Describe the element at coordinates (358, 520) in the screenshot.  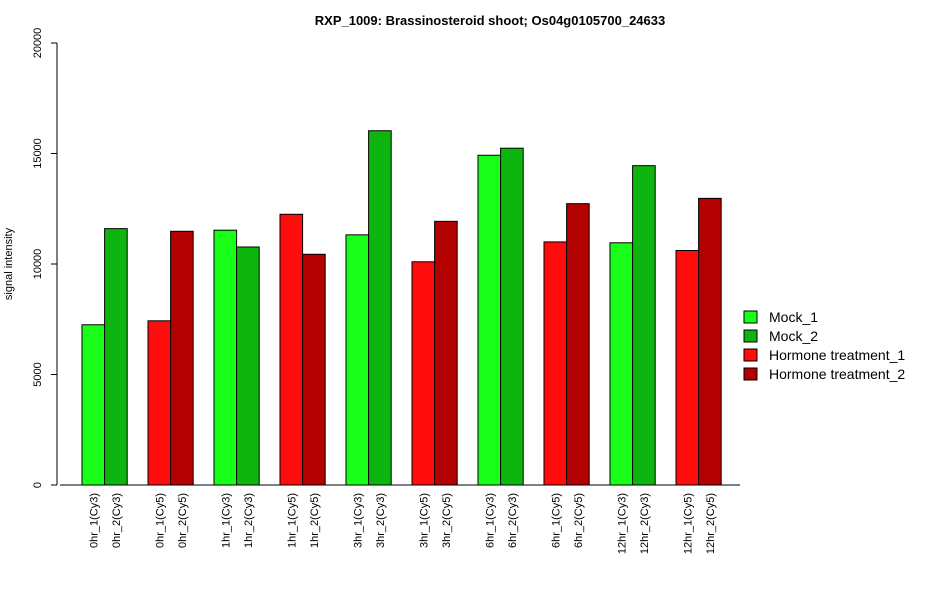
I see `x-tick-label: 3hr_1(Cy3)` at that location.